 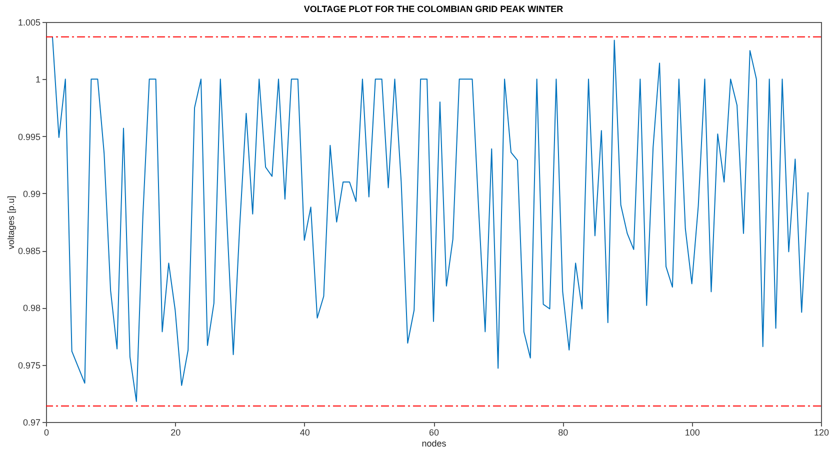 What do you see at coordinates (31, 423) in the screenshot?
I see `y-tick-label: 0.97` at bounding box center [31, 423].